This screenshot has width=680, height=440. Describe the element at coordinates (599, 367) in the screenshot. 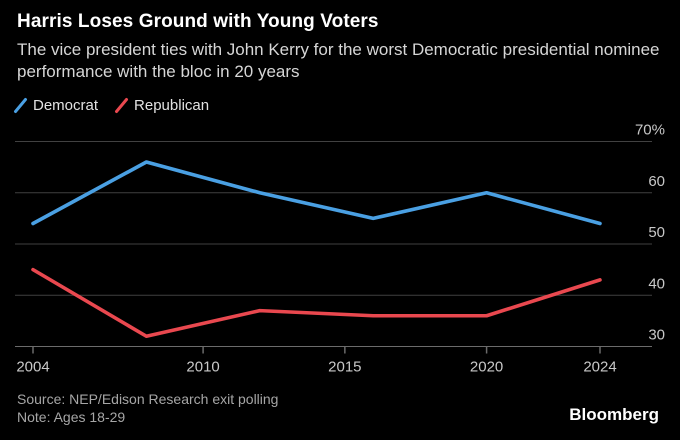

I see `x-axis-label: 2024` at that location.